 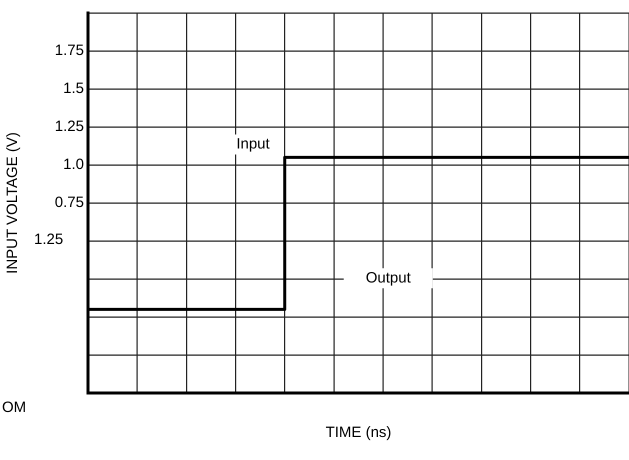 I want to click on y-tick-label: 1.5, so click(x=73, y=89).